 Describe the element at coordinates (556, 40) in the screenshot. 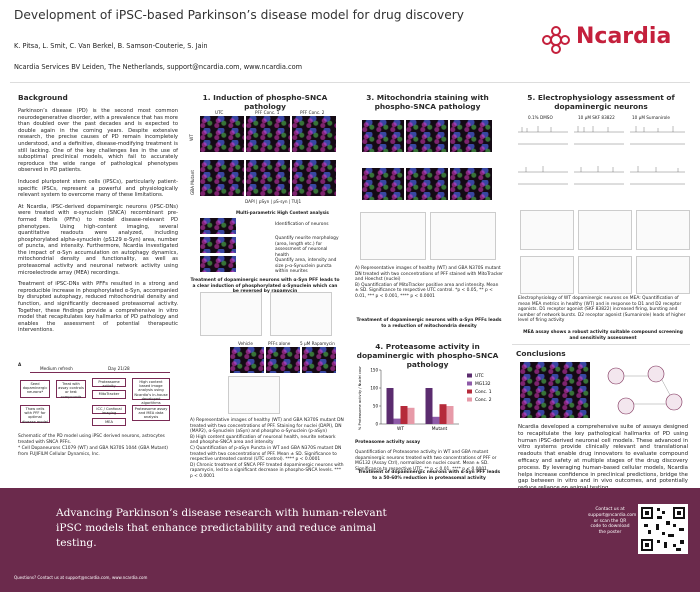

I see `logo-icon` at that location.